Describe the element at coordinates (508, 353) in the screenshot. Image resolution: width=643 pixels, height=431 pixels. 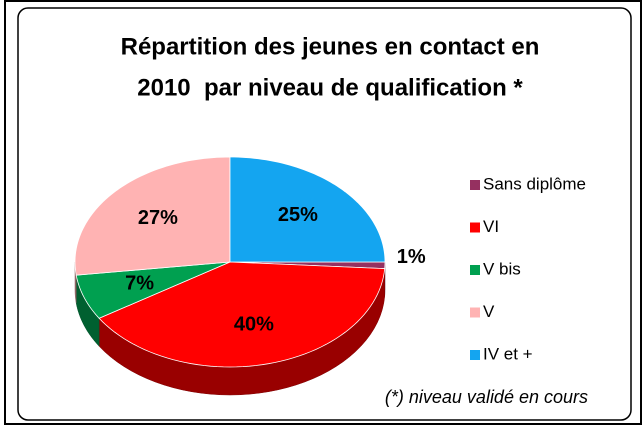
I see `legend-label: IV et +` at that location.